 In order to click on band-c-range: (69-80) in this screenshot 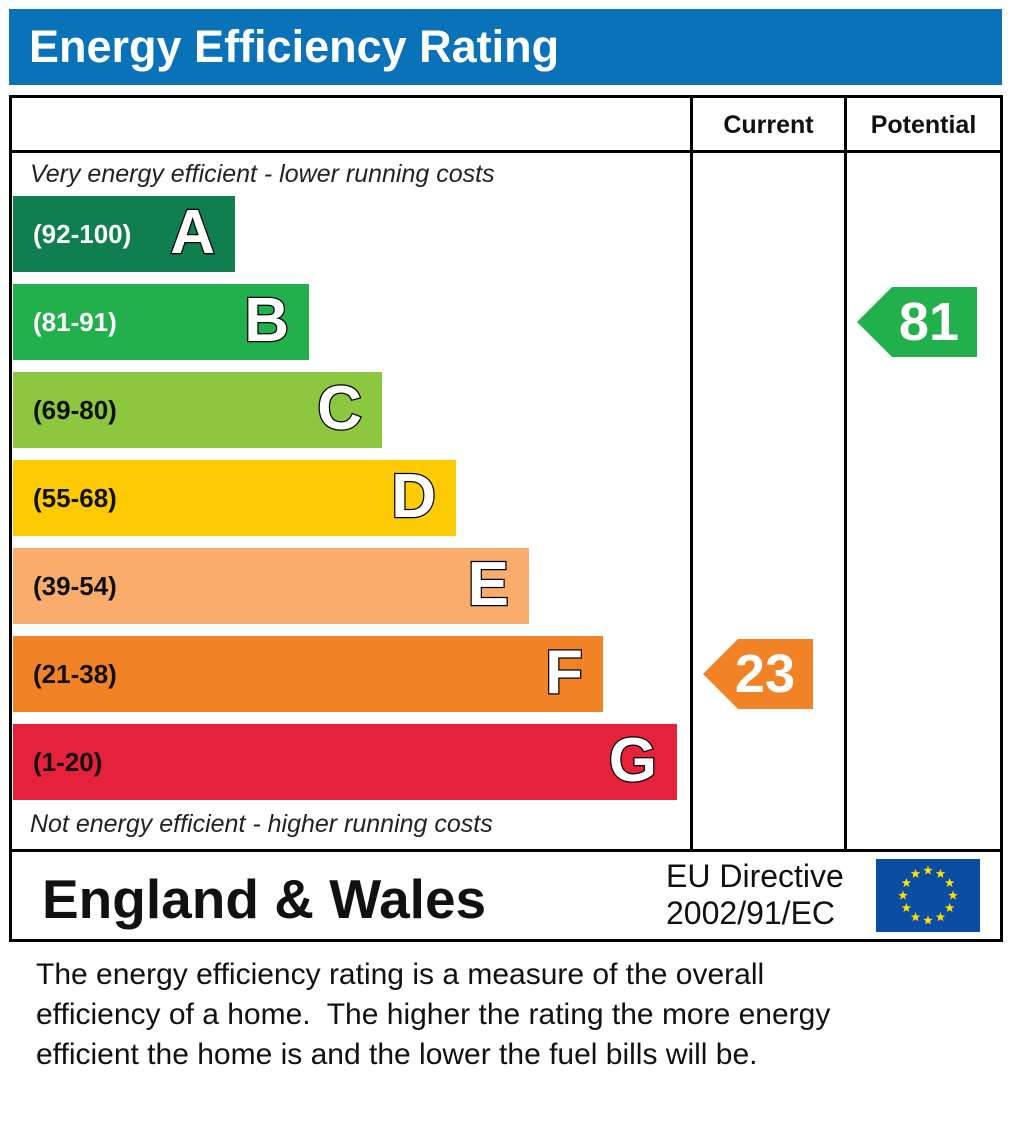, I will do `click(75, 410)`.